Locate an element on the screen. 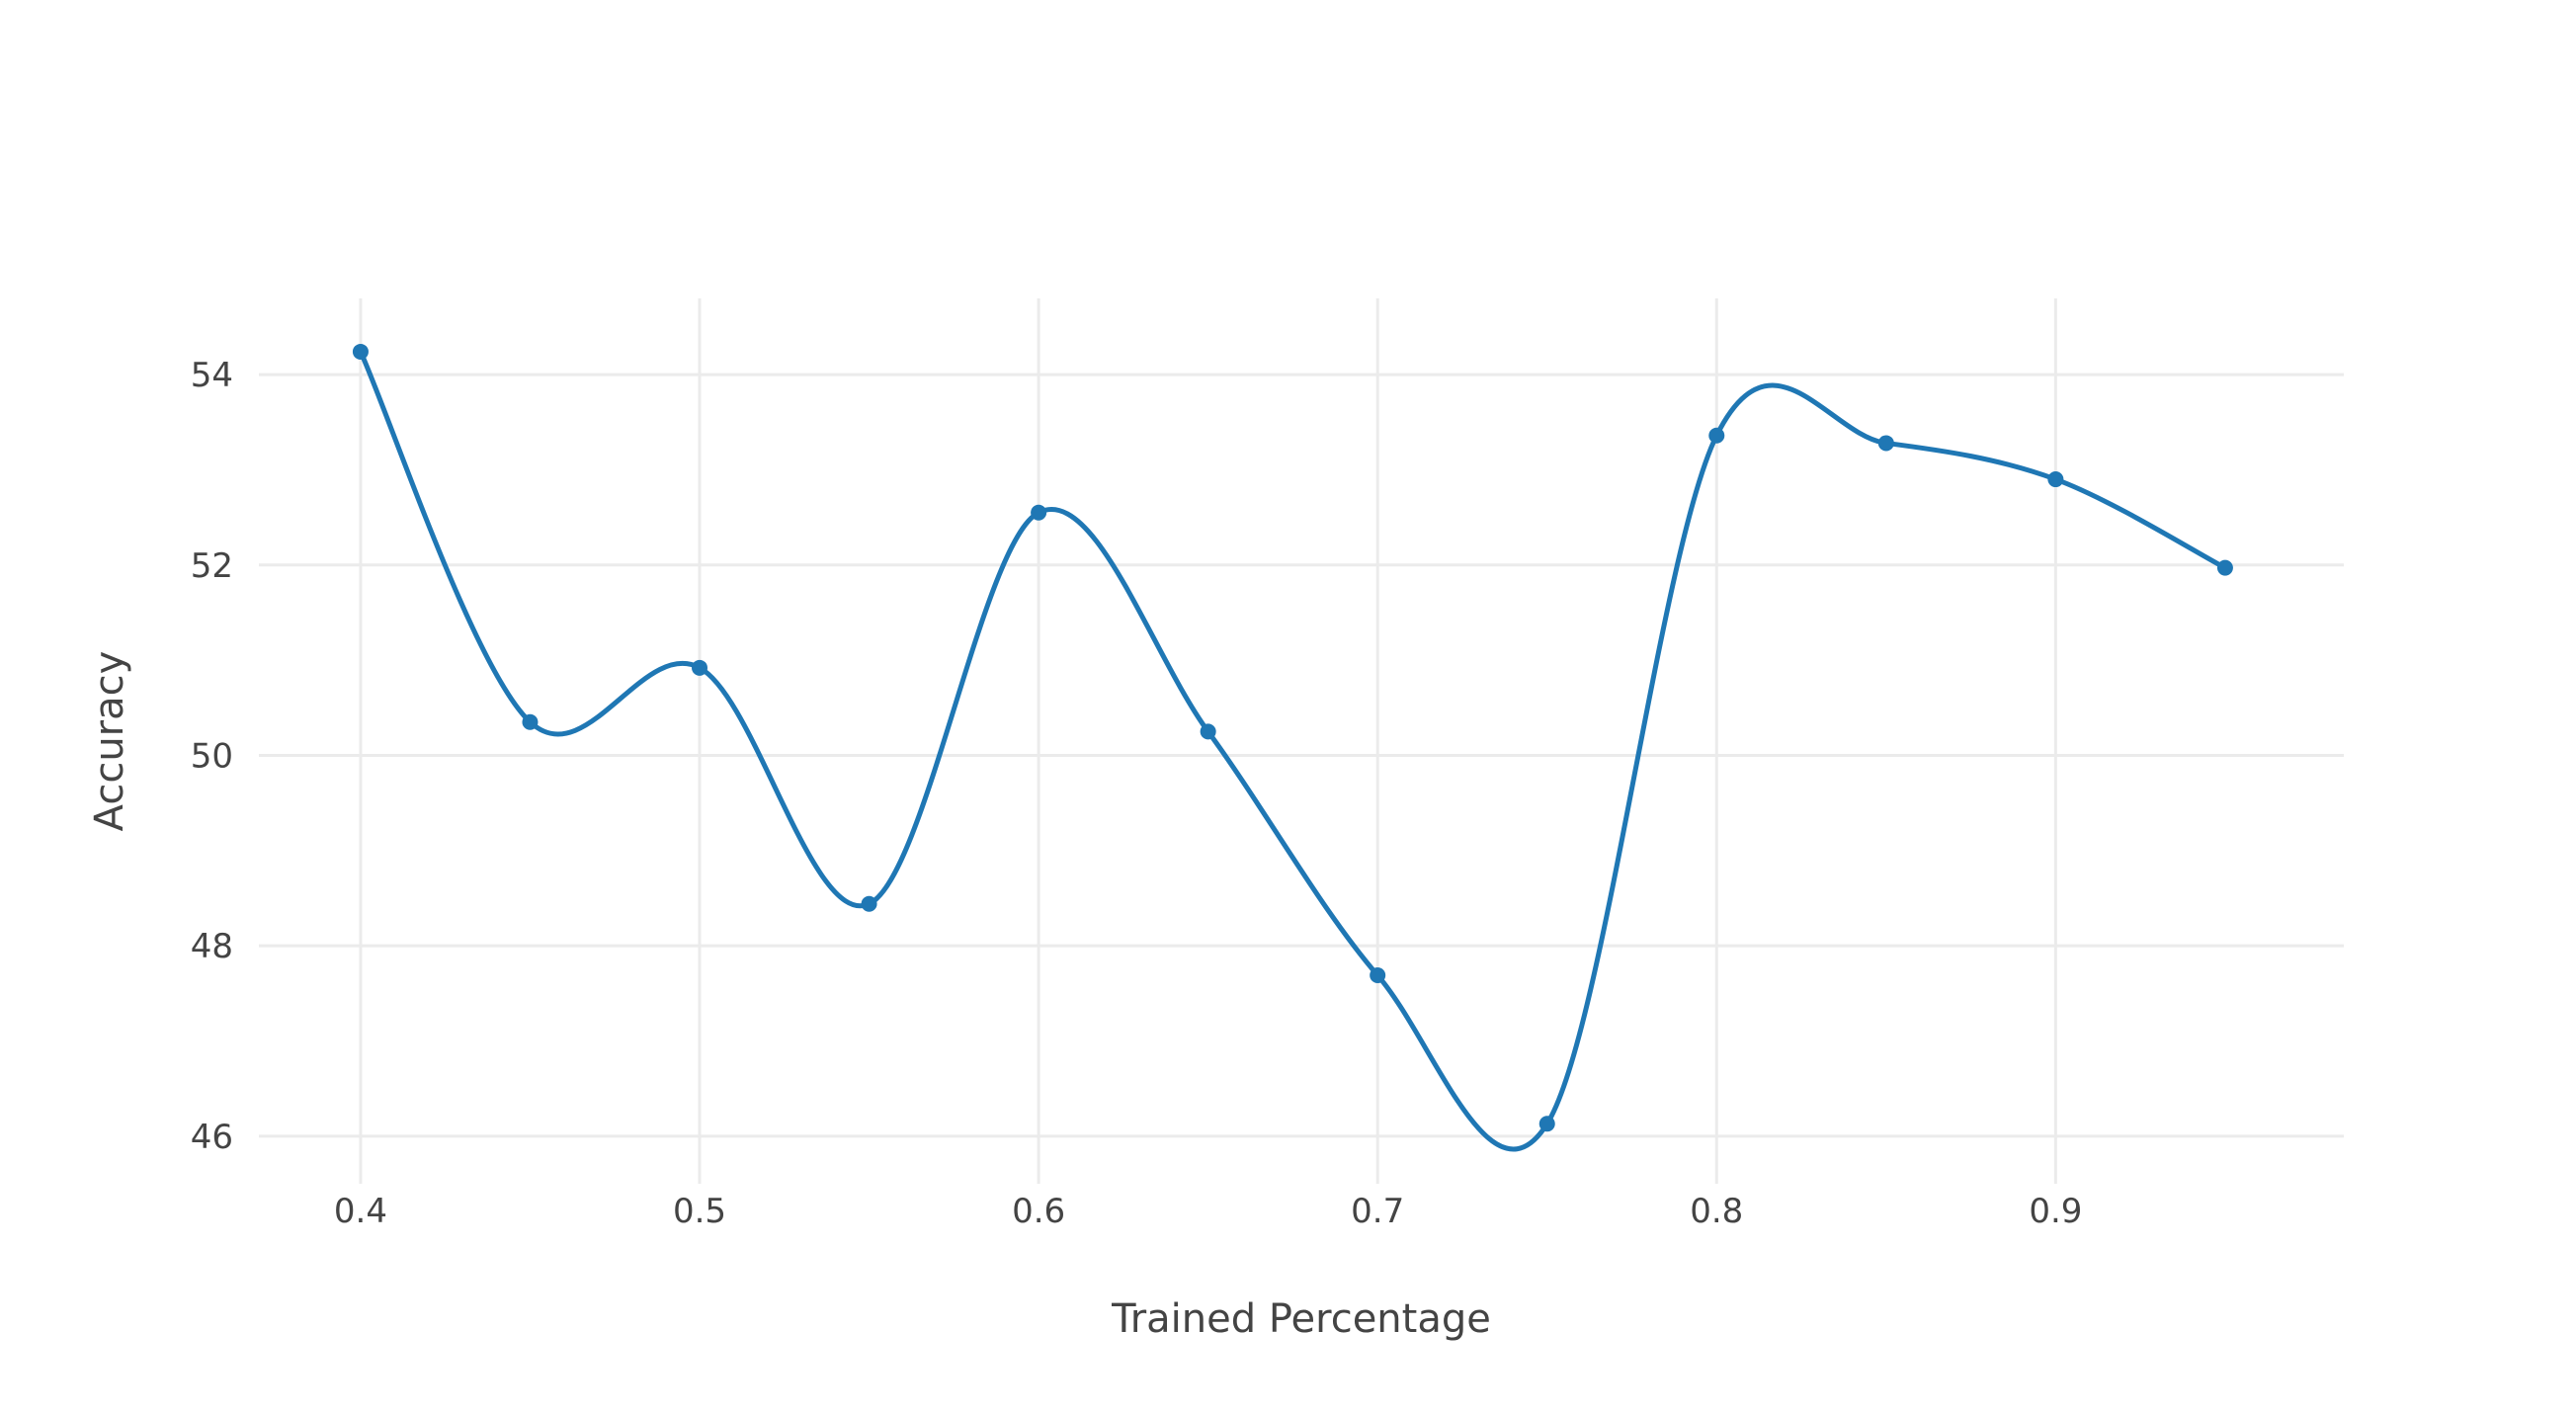 The image size is (2576, 1414). x-tick-label: 0.8 is located at coordinates (1716, 1211).